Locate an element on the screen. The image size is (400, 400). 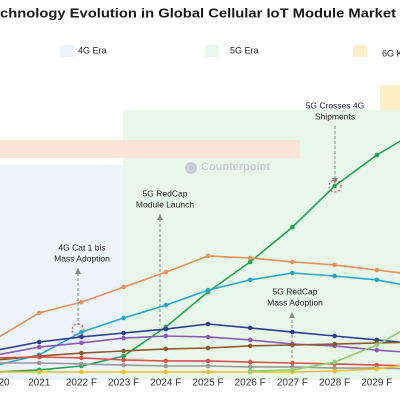
watermark: Counterpoint is located at coordinates (235, 167).